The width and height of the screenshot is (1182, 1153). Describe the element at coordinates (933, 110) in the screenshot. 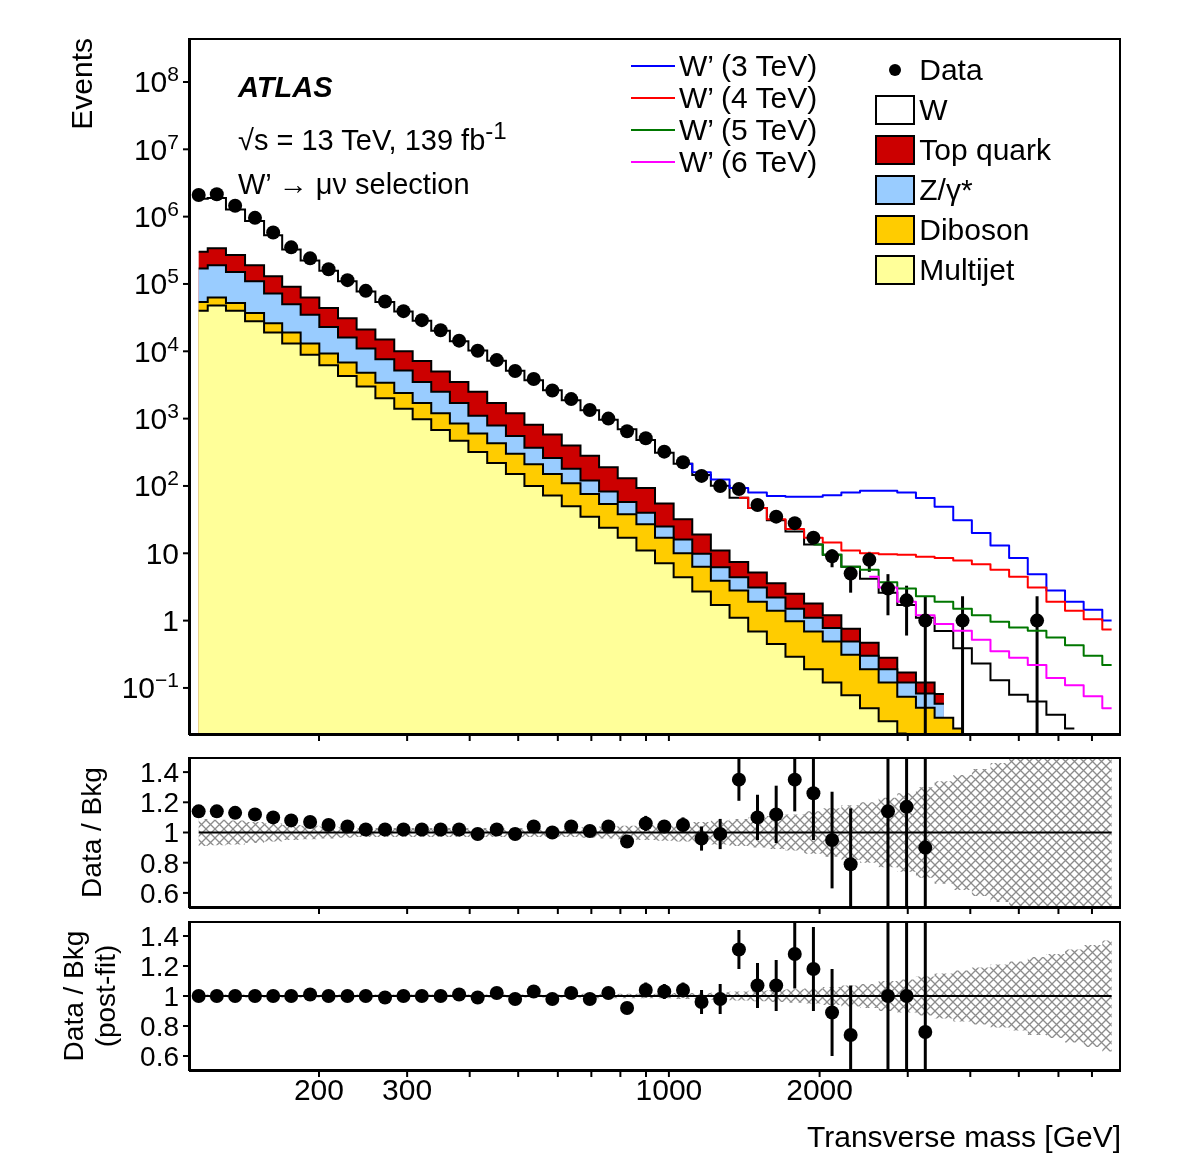

I see `legend-label: W` at that location.